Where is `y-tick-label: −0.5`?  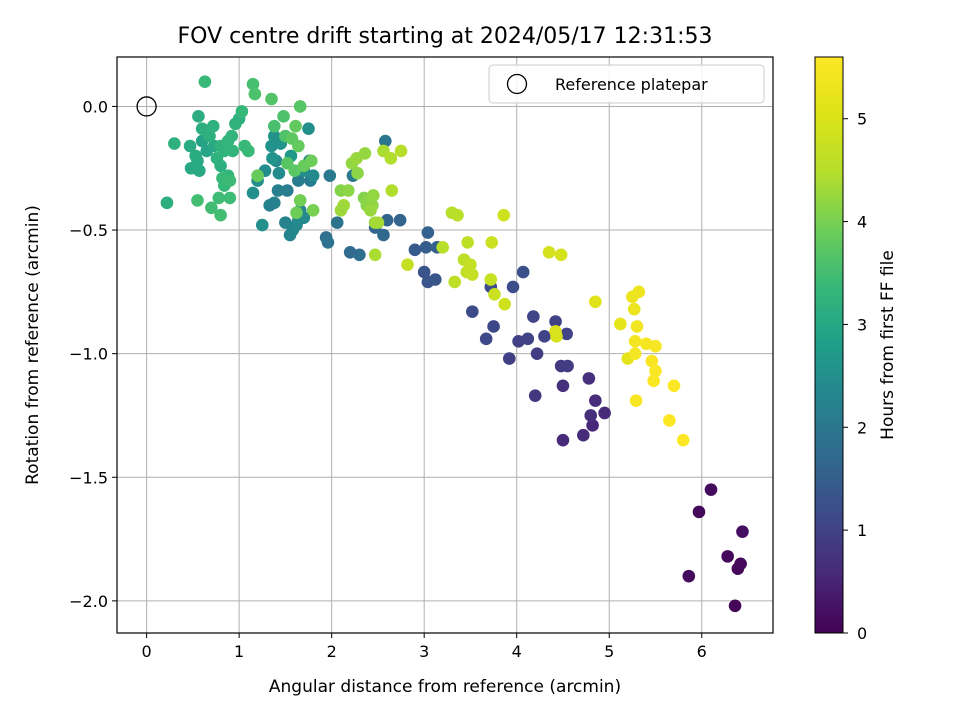
y-tick-label: −0.5 is located at coordinates (88, 230).